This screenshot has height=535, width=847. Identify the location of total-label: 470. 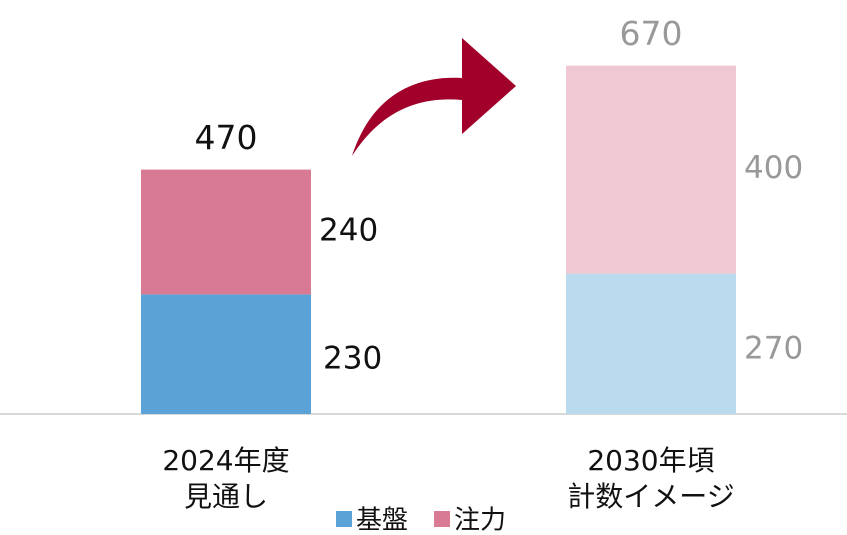
(226, 137).